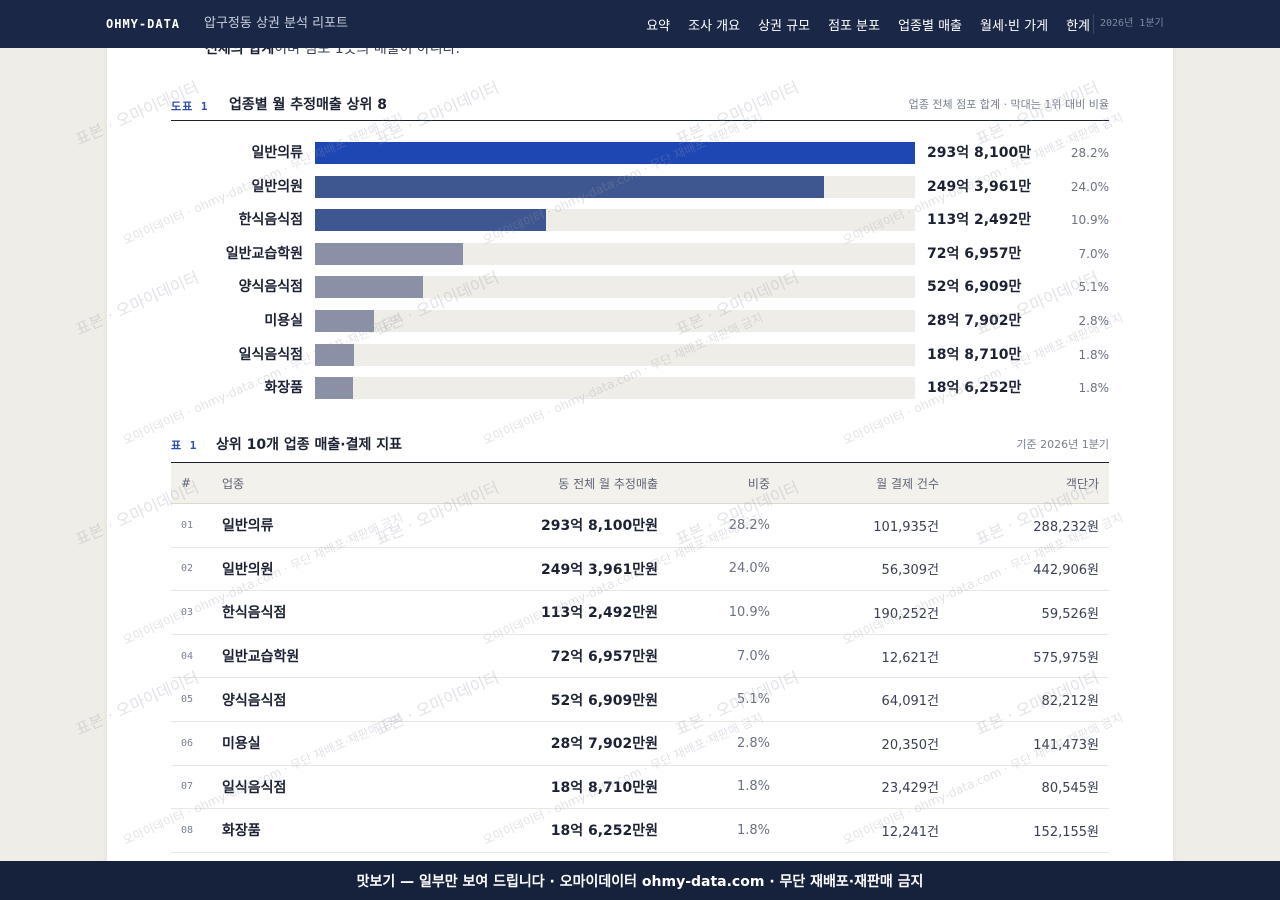 This screenshot has width=1280, height=900. I want to click on bar-share-label: 24.0%, so click(1089, 186).